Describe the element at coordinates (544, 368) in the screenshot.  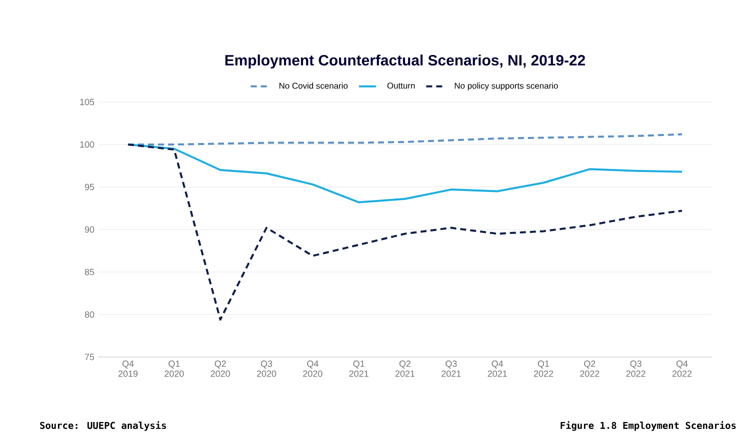
I see `x-tick-label: Q1 2022` at that location.